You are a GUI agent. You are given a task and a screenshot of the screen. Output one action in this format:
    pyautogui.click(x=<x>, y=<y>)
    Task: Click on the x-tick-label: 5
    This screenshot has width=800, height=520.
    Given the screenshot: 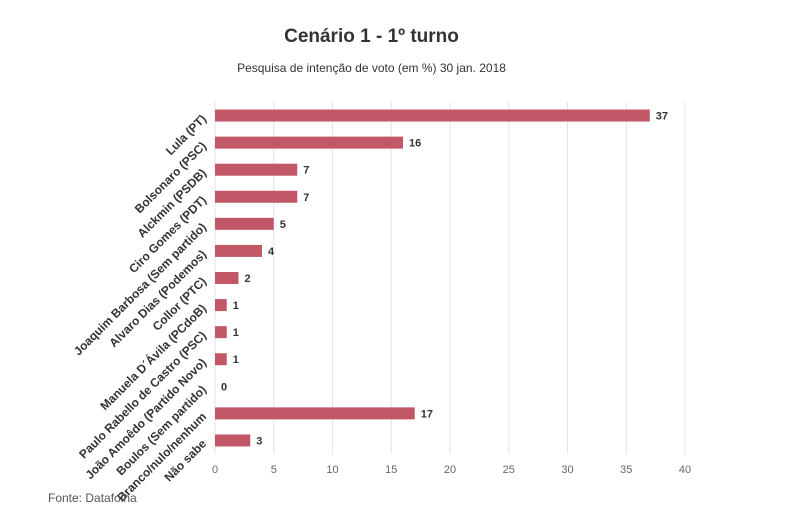 What is the action you would take?
    pyautogui.click(x=274, y=470)
    